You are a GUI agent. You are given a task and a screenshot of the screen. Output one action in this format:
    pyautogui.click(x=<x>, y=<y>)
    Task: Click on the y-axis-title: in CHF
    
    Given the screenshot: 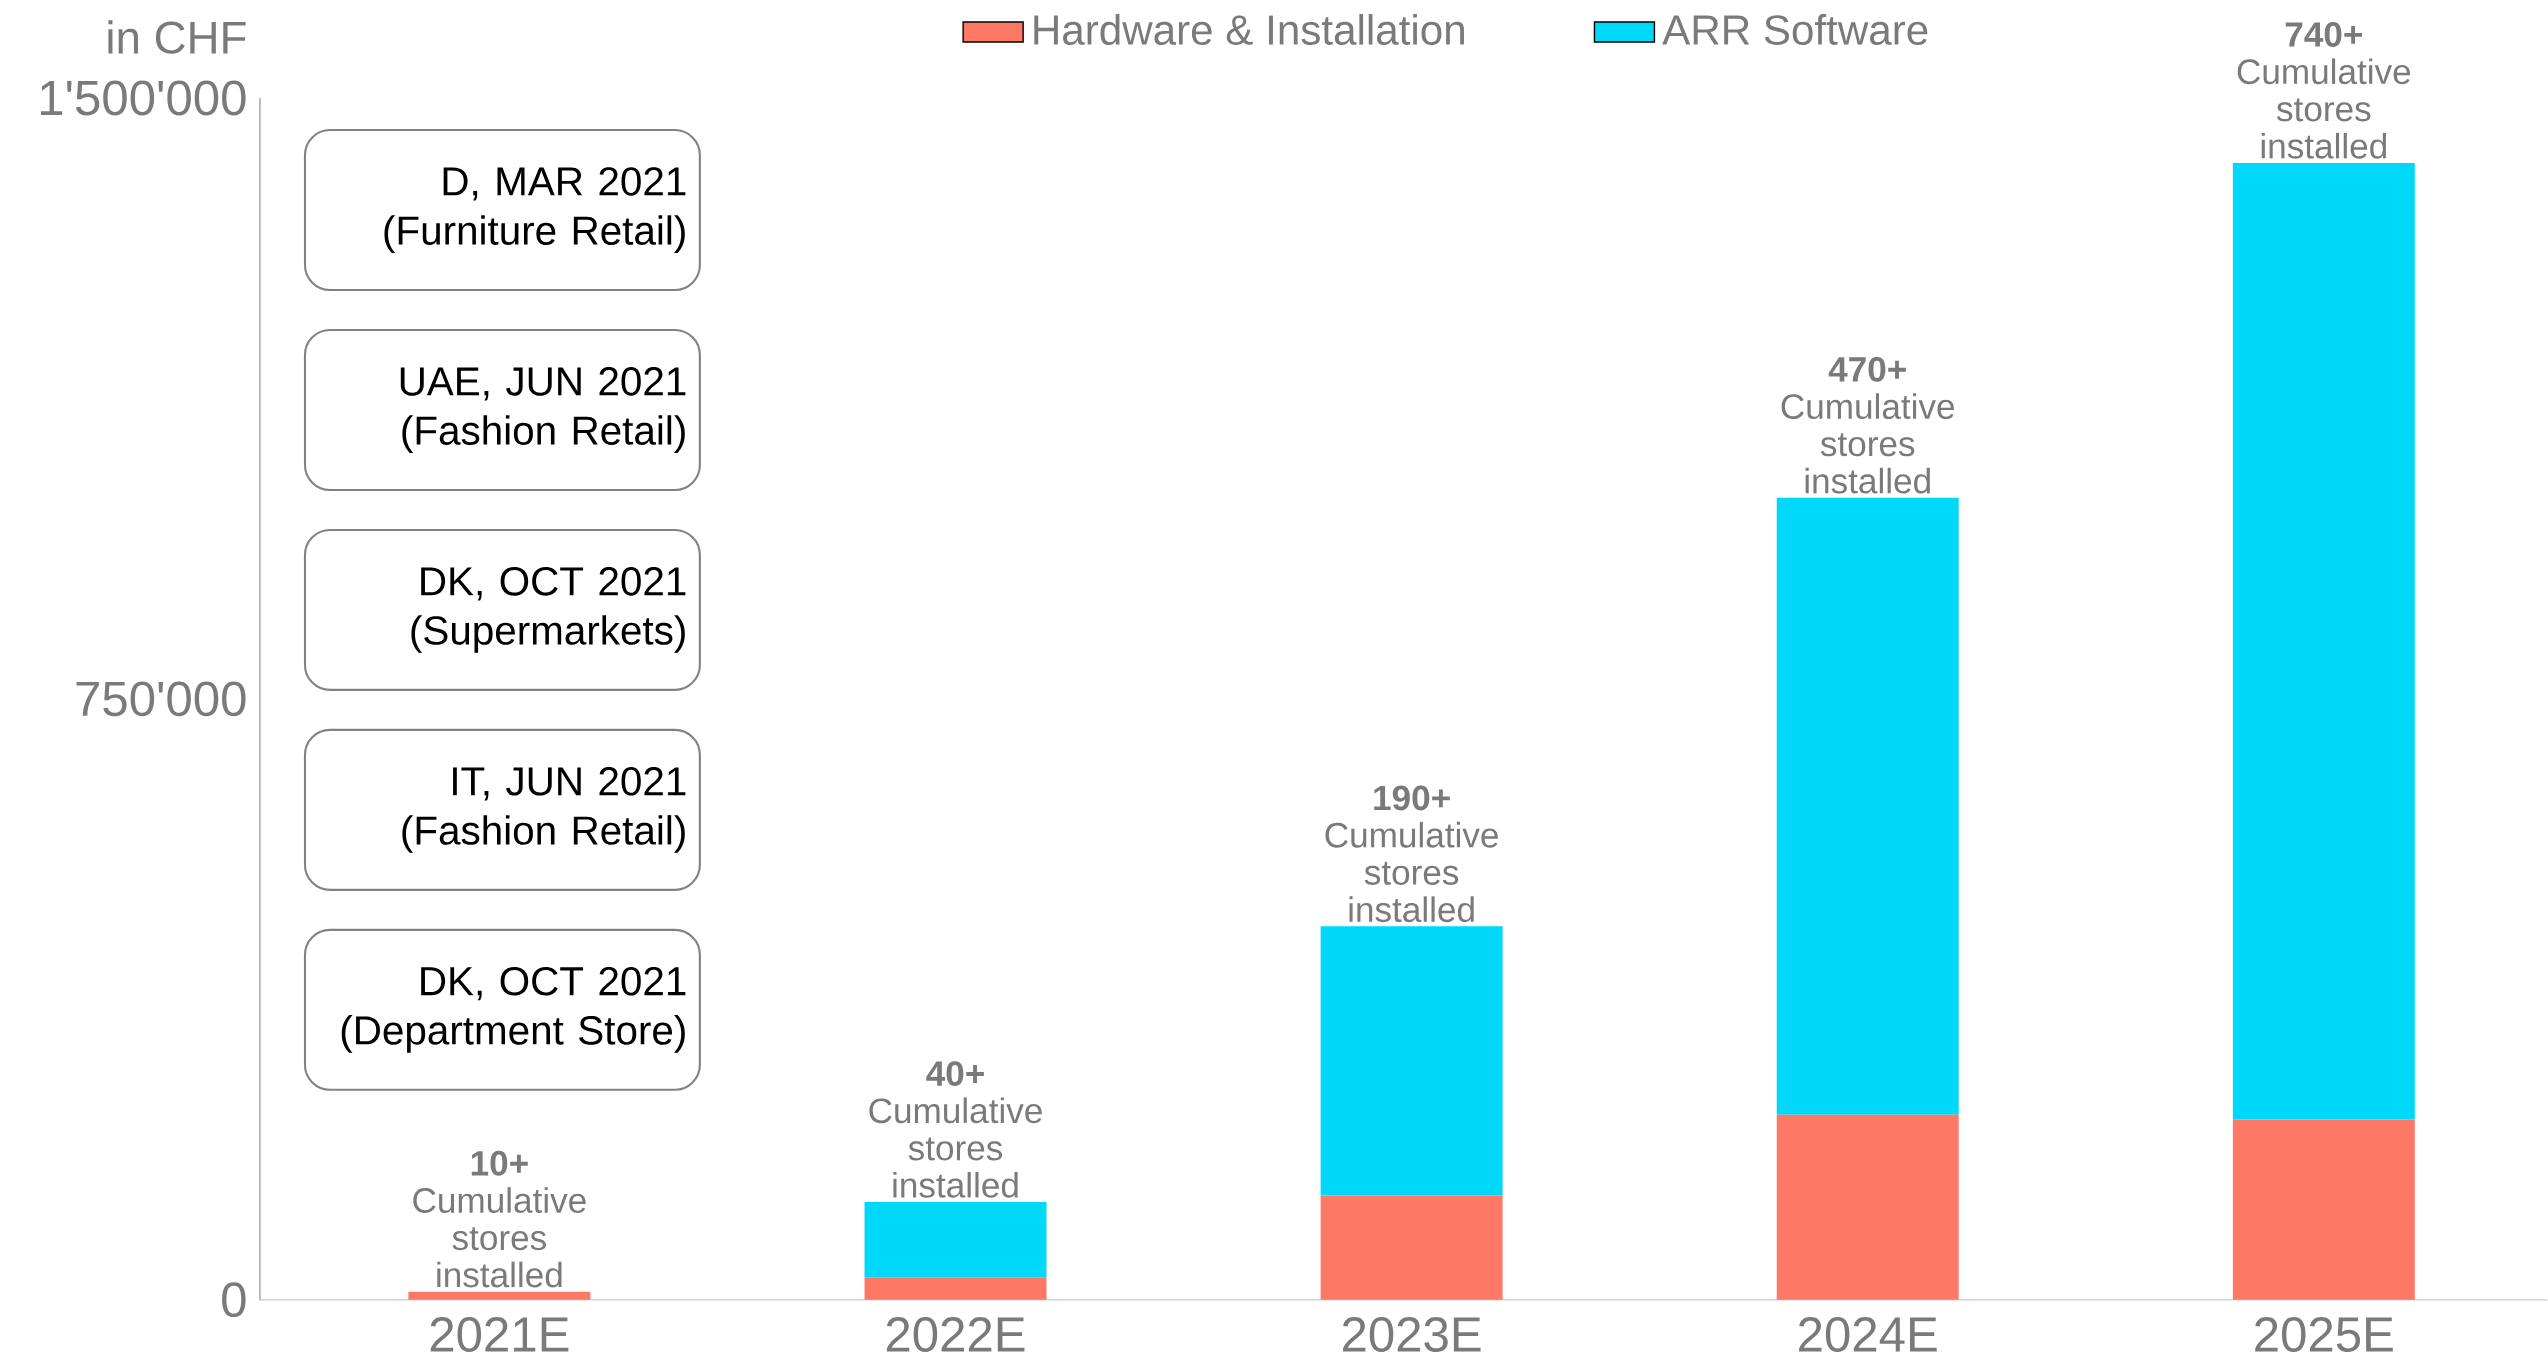 What is the action you would take?
    pyautogui.click(x=177, y=37)
    